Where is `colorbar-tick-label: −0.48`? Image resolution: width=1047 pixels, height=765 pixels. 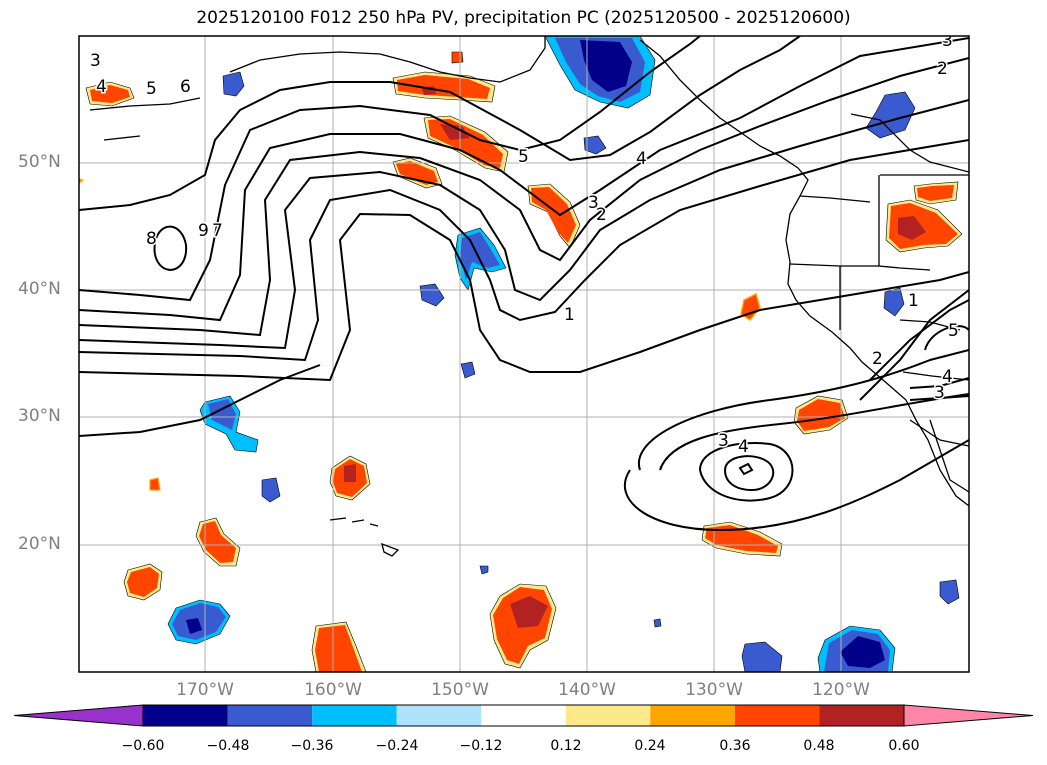
colorbar-tick-label: −0.48 is located at coordinates (228, 746).